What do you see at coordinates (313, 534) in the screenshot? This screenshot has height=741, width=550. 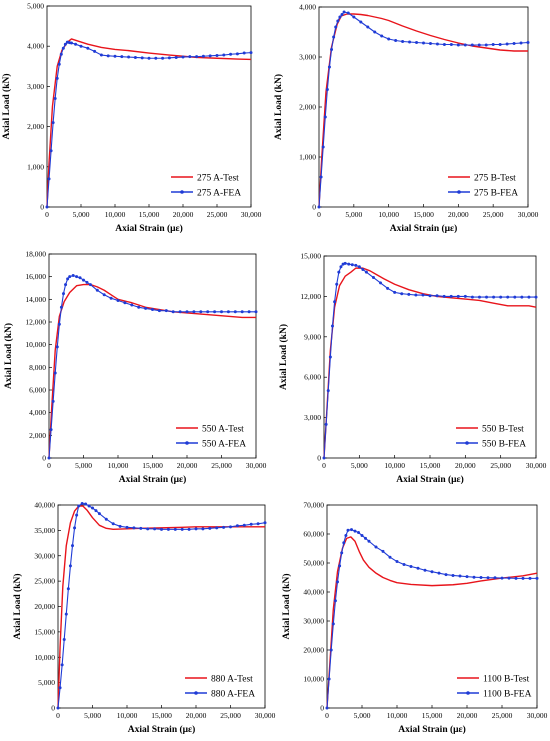 I see `y-tick-label: 60,000` at bounding box center [313, 534].